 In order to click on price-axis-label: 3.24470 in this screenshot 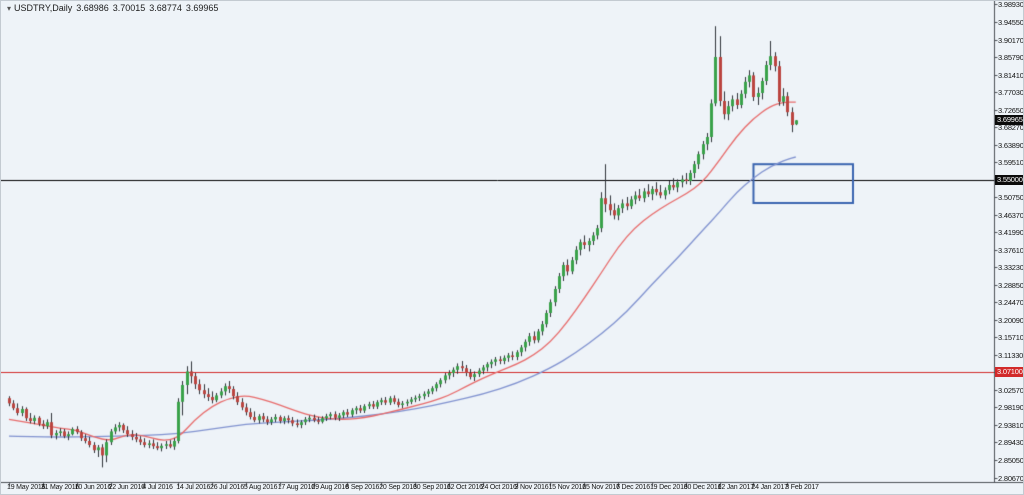, I will do `click(1011, 303)`.